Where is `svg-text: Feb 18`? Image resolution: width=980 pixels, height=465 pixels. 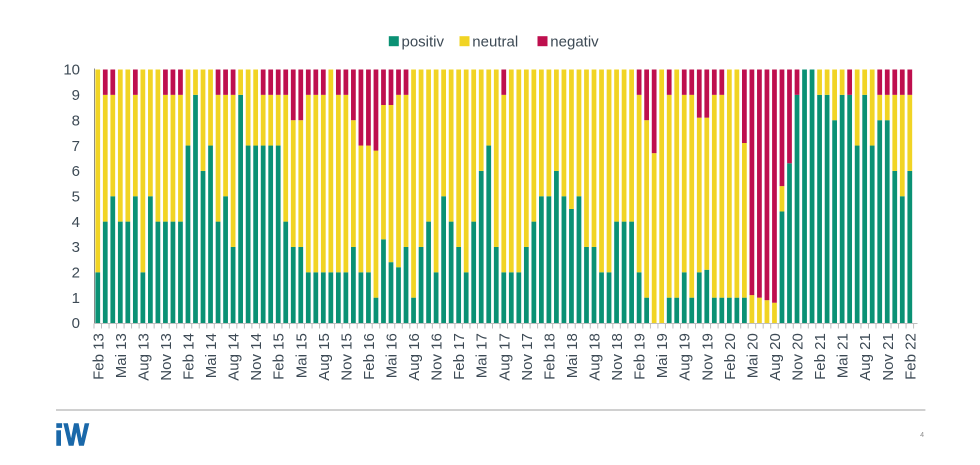
svg-text: Feb 18 is located at coordinates (549, 356).